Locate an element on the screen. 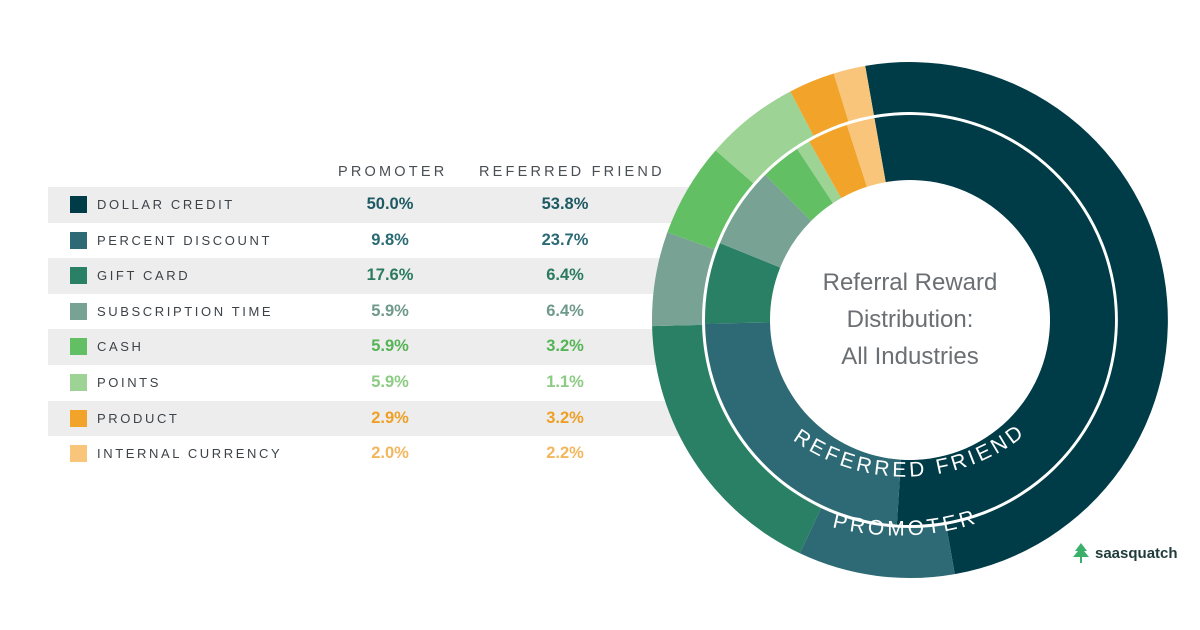 The image size is (1200, 630). referred-friend-slice-internal-currency is located at coordinates (866, 152).